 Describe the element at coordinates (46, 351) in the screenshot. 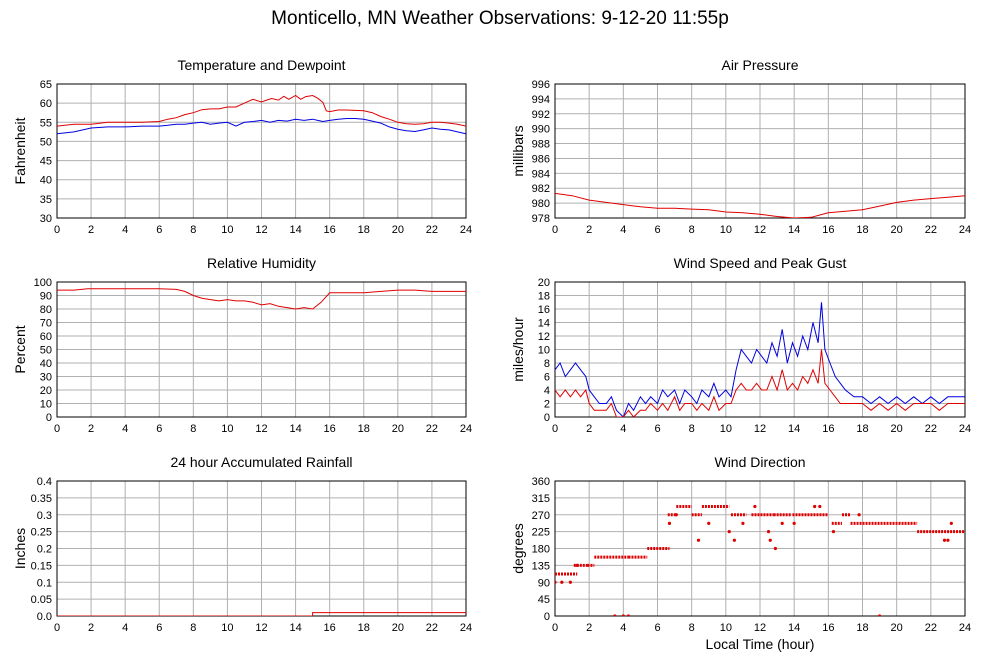

I see `y-tick-label: 50` at that location.